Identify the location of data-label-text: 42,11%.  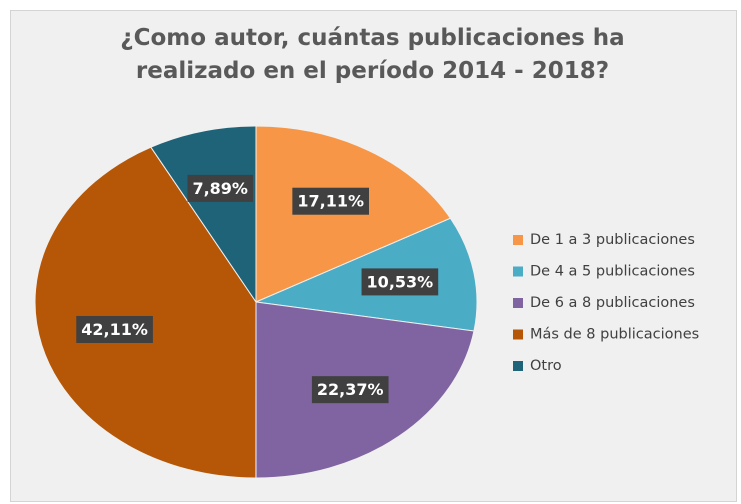
(114, 329).